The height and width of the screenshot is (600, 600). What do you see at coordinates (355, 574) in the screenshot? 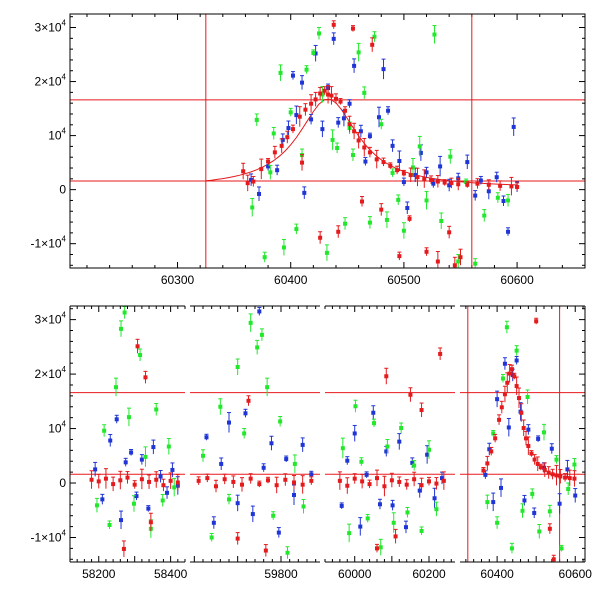
I see `x-tick-label: 60000` at bounding box center [355, 574].